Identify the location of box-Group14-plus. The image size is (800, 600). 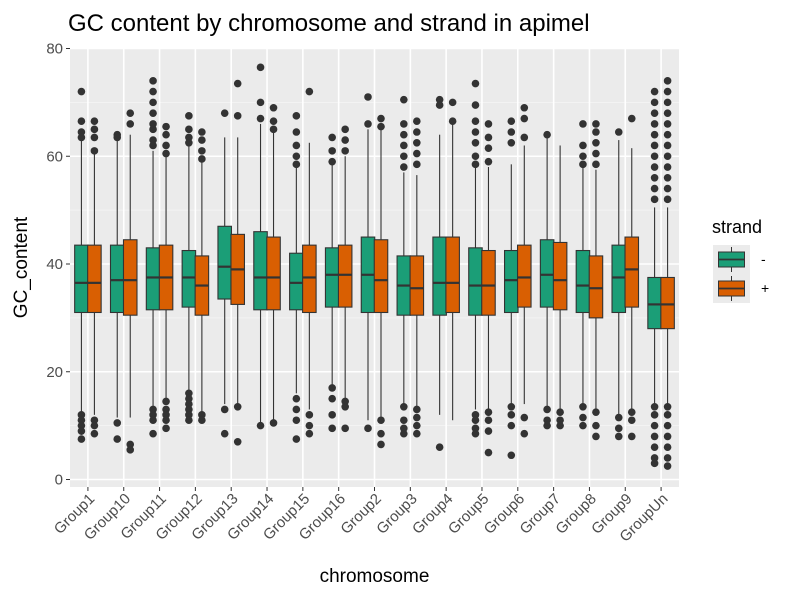
(273, 265).